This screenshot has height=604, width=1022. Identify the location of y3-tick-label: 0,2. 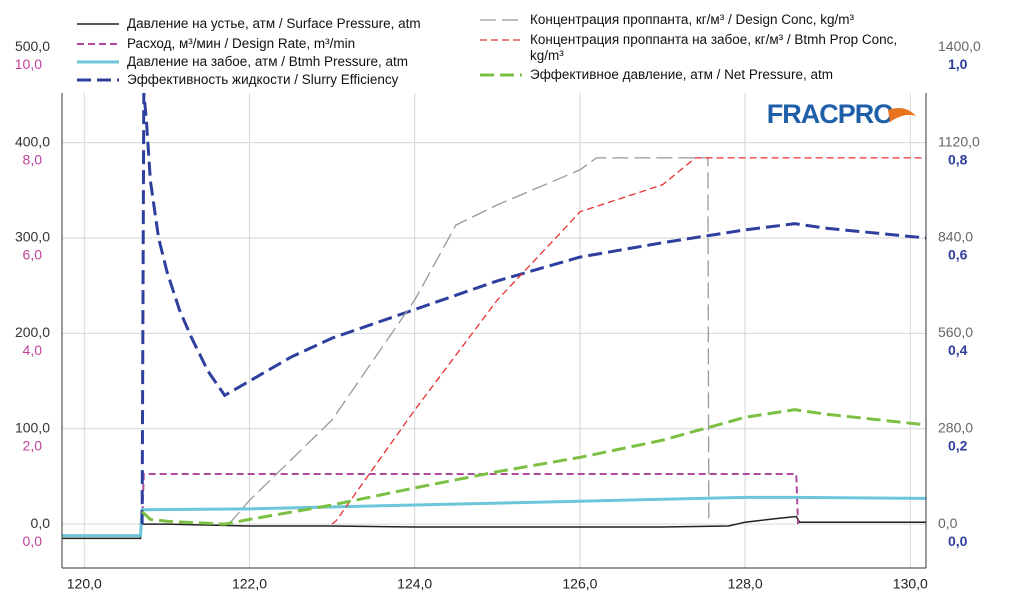
(958, 445).